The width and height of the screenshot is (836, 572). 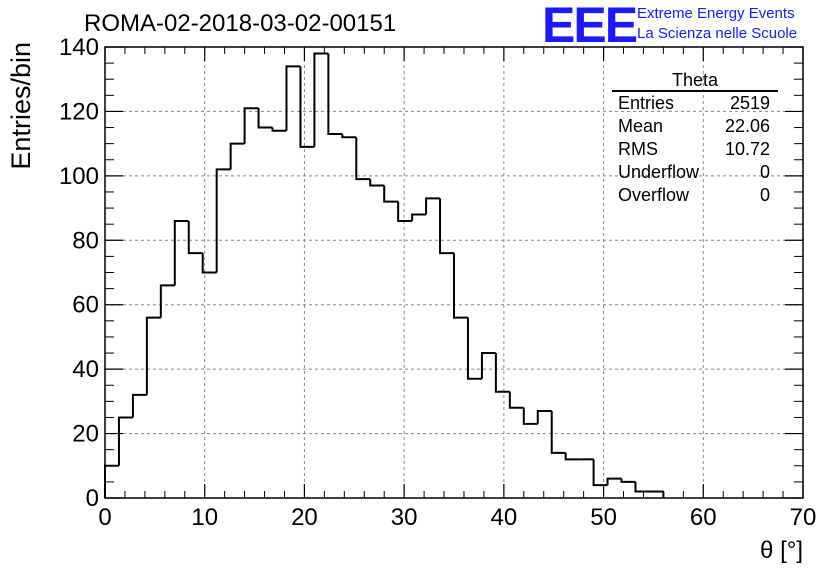 I want to click on stats-row: RMS 10.72, so click(x=695, y=149).